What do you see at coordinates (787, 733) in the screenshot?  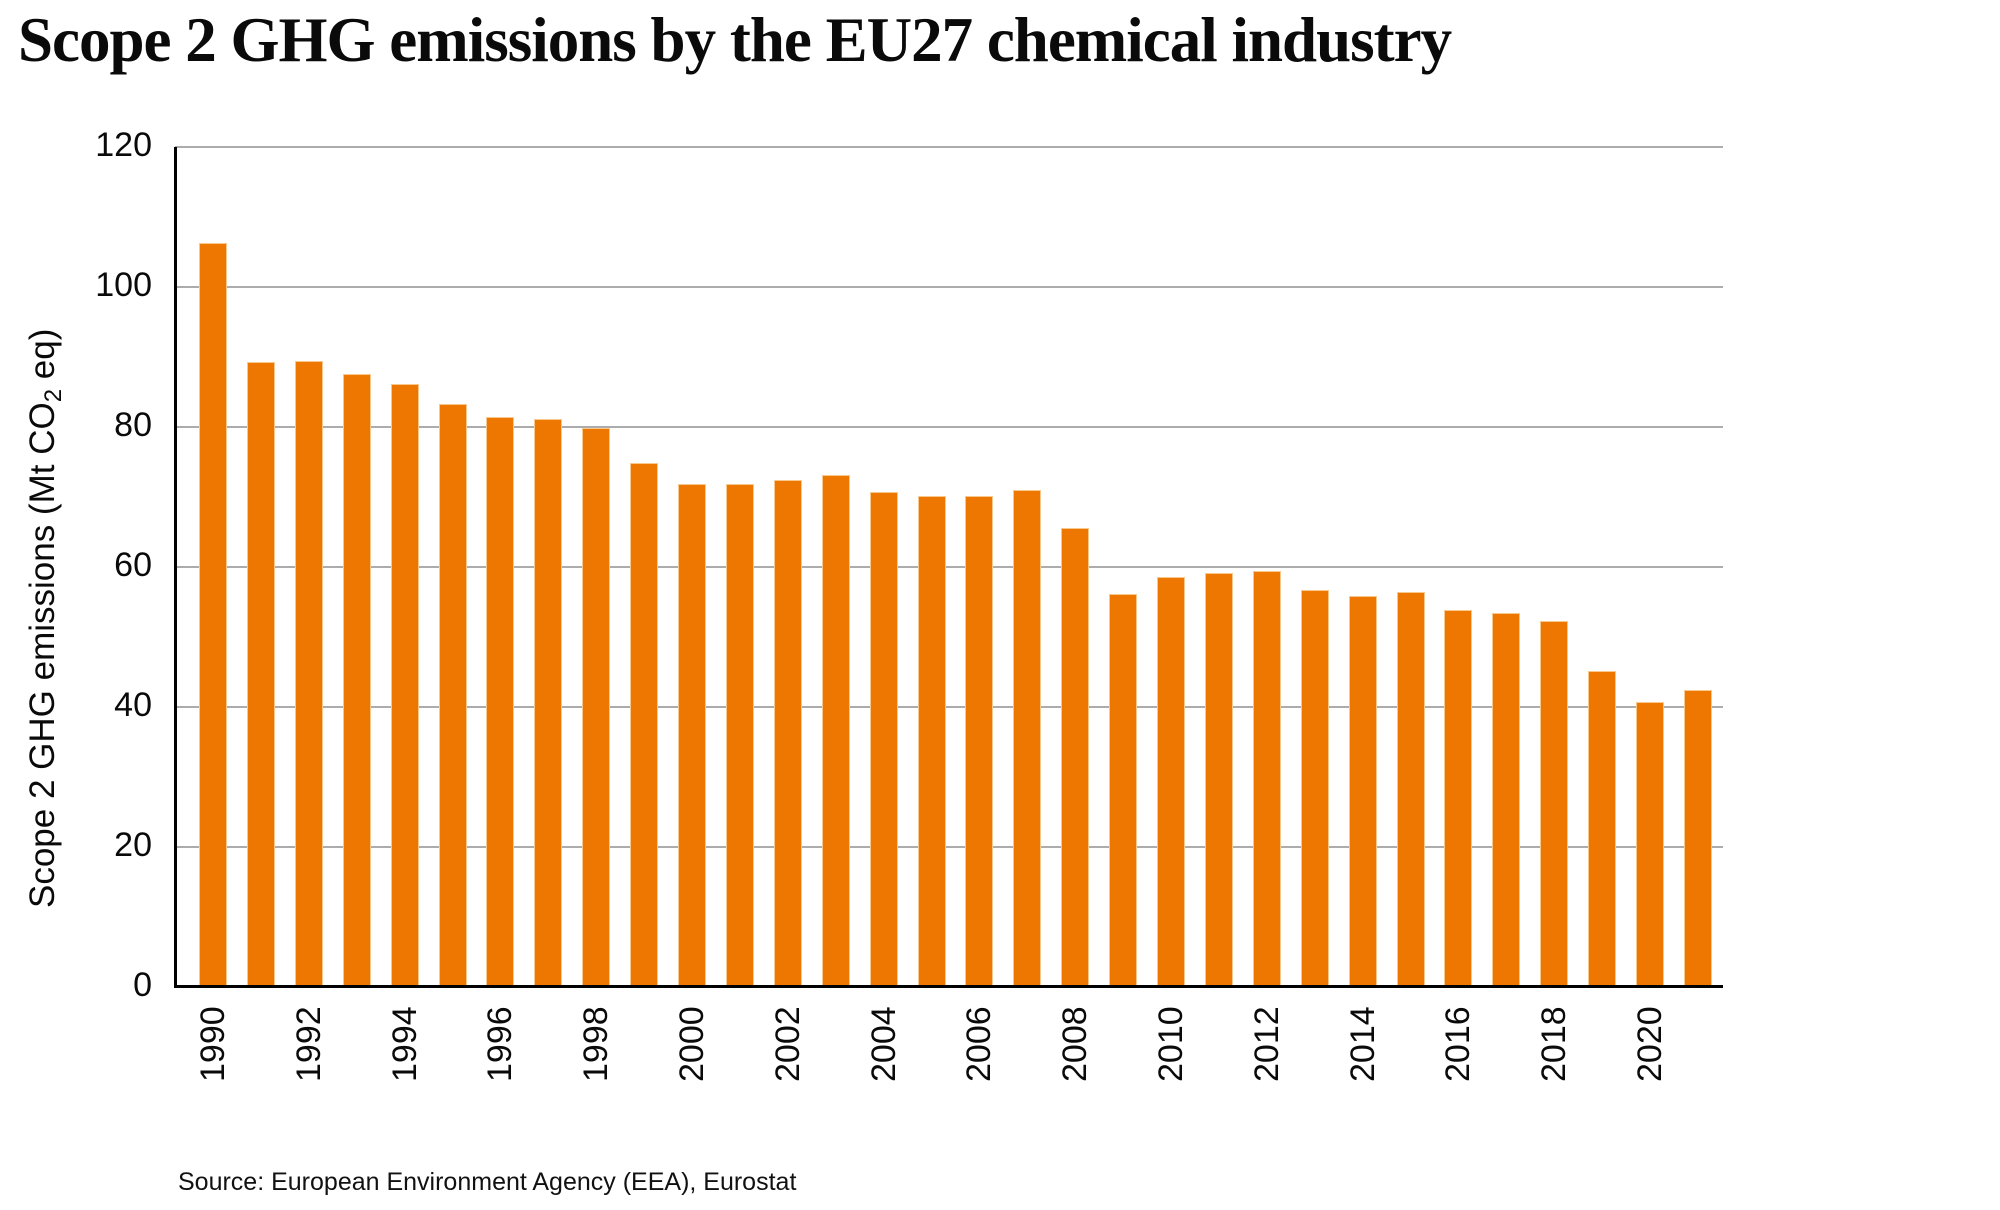 I see `bar-2002` at bounding box center [787, 733].